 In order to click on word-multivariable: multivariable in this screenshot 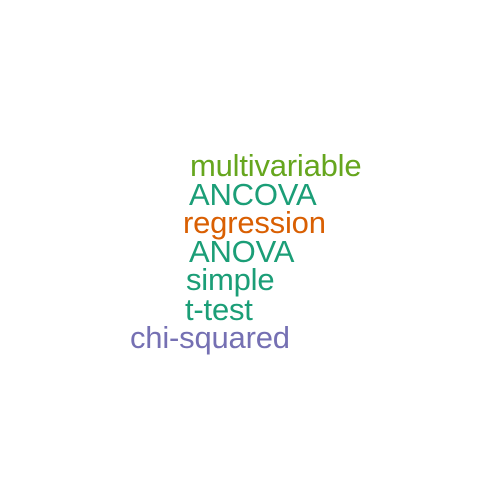, I will do `click(276, 165)`.